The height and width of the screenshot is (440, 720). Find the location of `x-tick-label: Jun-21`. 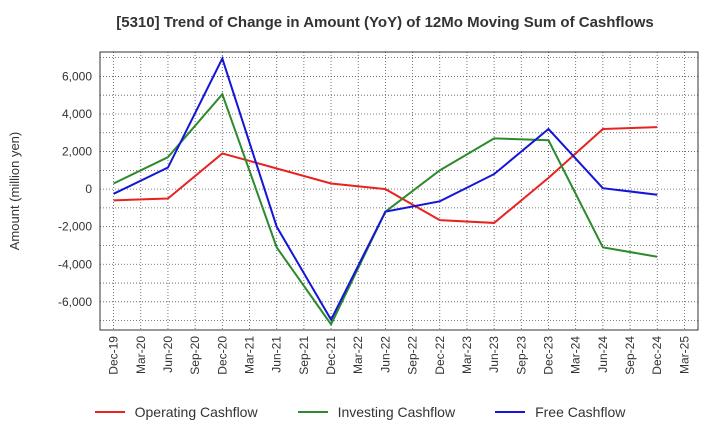

x-tick-label: Jun-21 is located at coordinates (277, 354).